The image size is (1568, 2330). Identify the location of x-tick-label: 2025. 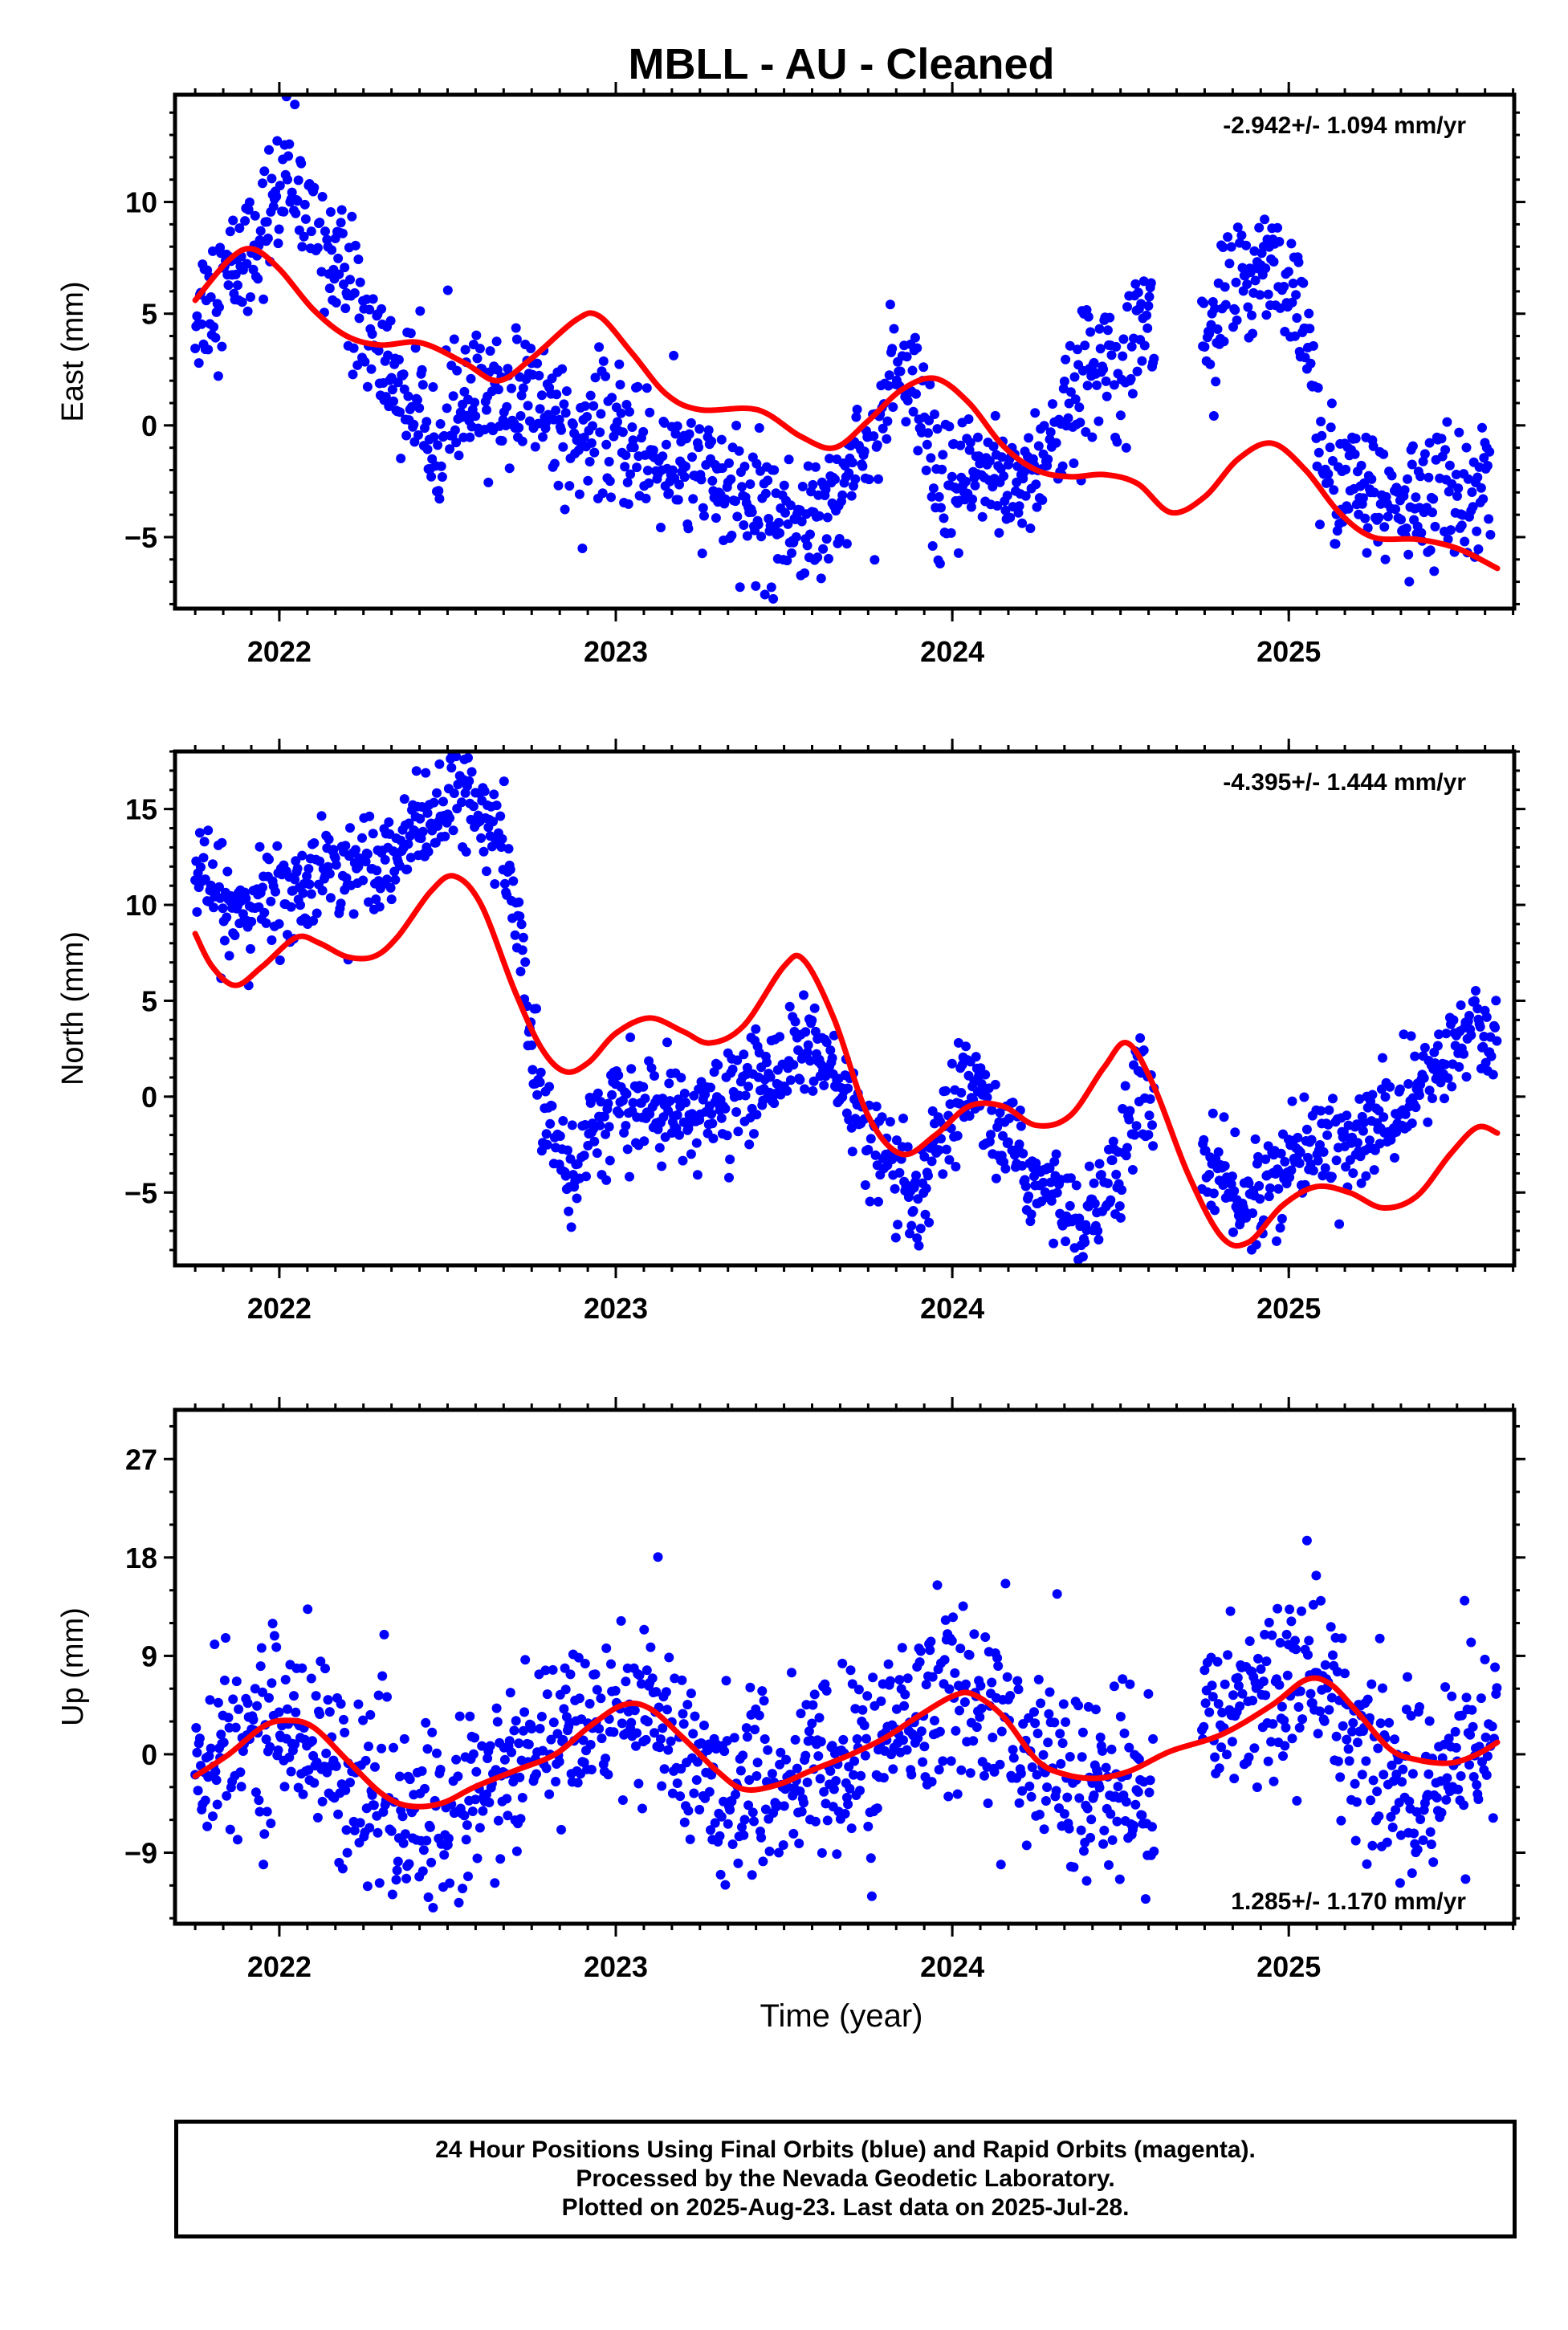
(1288, 1308).